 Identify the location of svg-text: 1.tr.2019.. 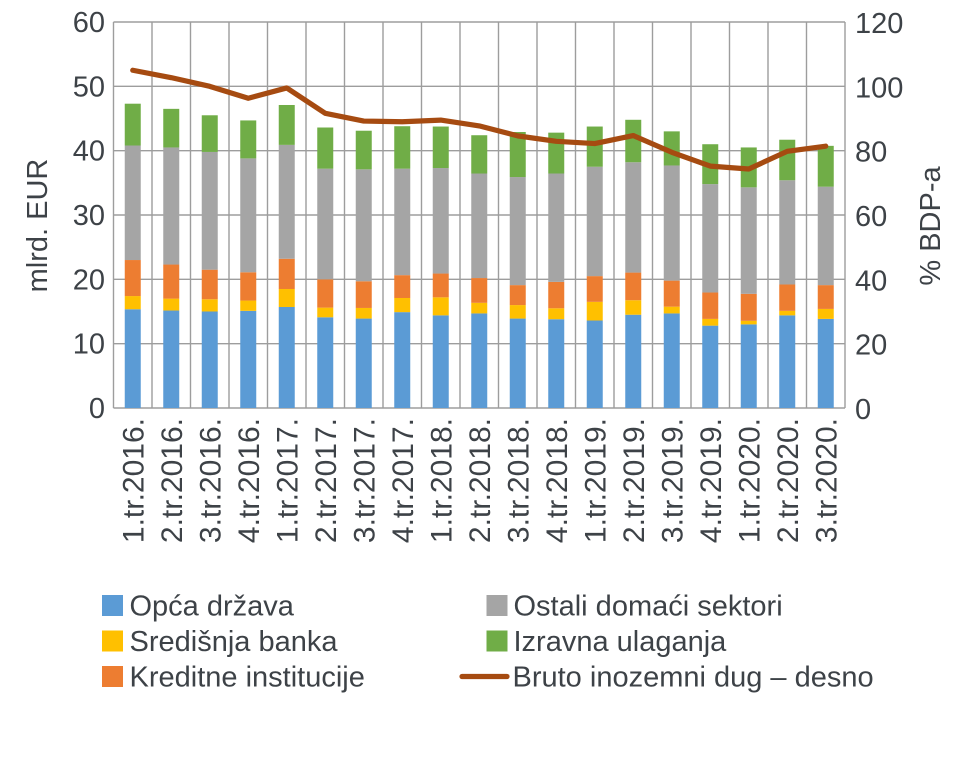
(595, 480).